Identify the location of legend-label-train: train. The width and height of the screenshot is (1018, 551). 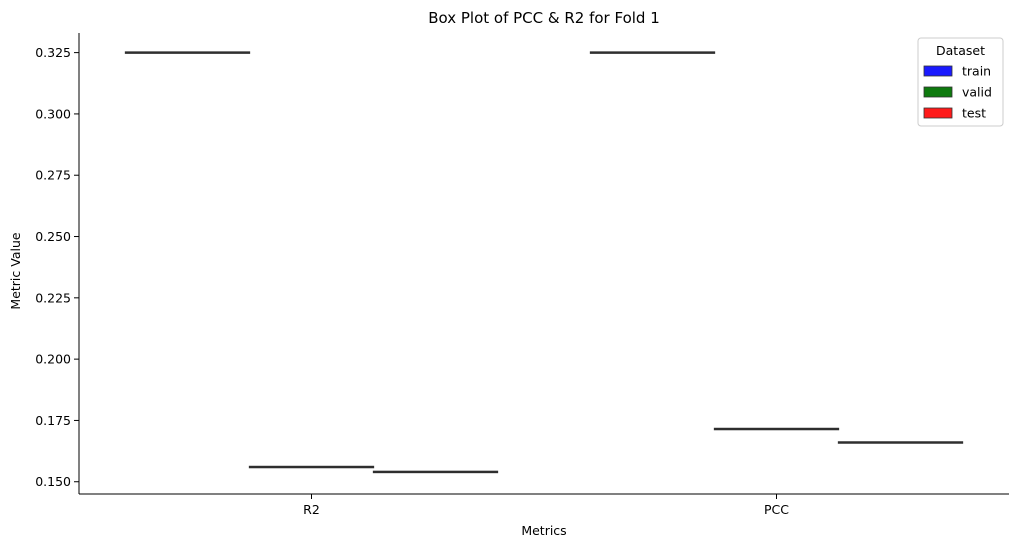
(976, 71).